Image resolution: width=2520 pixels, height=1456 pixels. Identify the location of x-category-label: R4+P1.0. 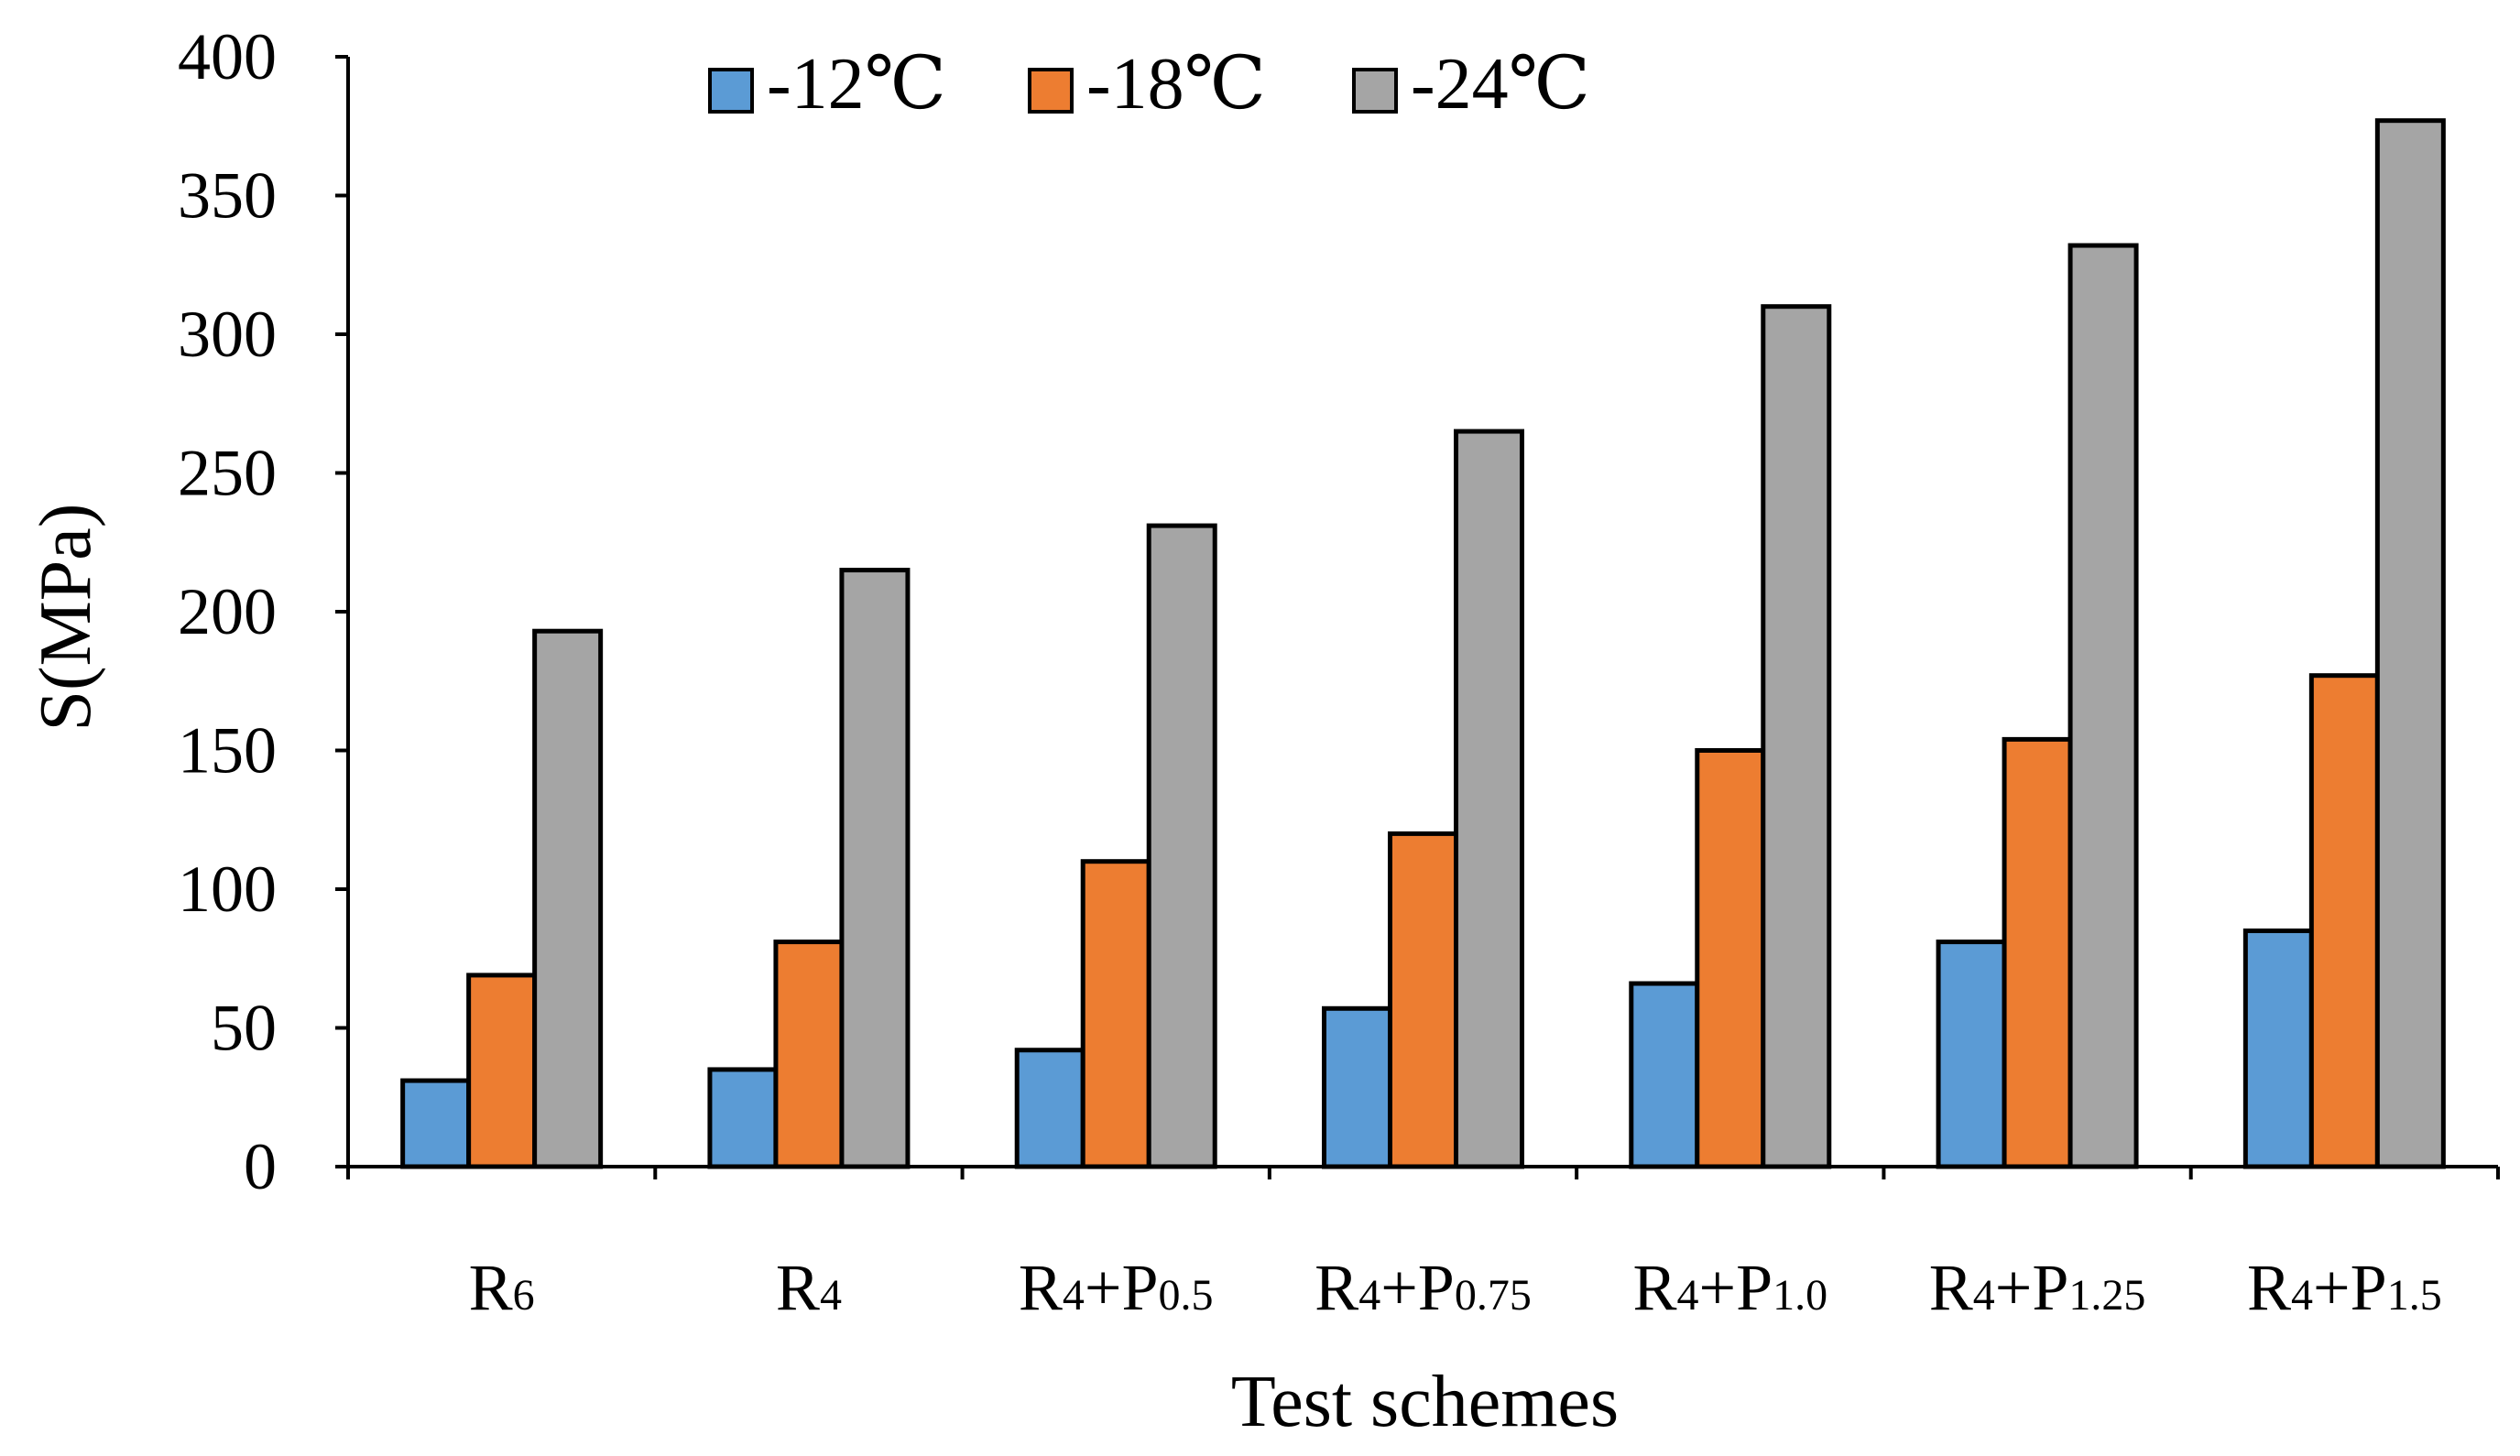
(1729, 1287).